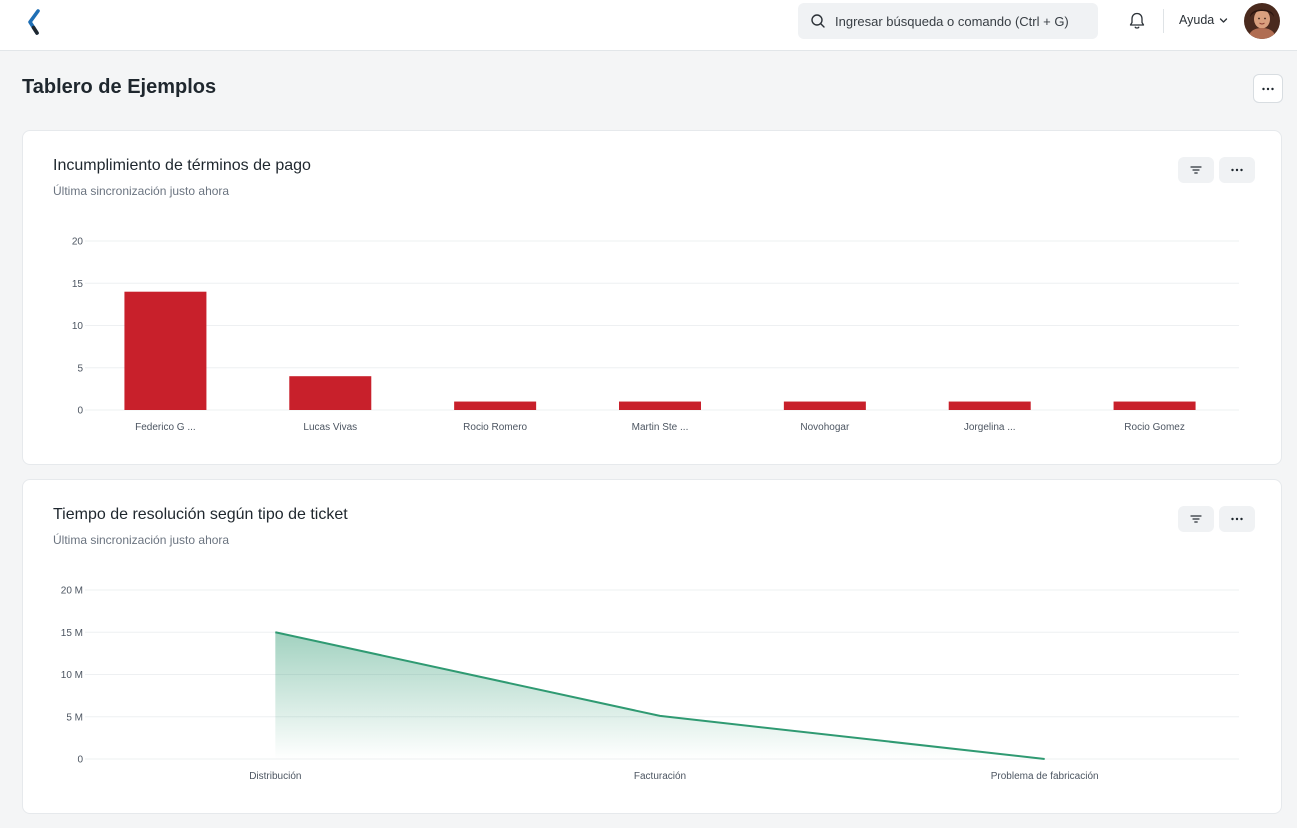  What do you see at coordinates (495, 427) in the screenshot?
I see `x-tick-label: Rocio Romero` at bounding box center [495, 427].